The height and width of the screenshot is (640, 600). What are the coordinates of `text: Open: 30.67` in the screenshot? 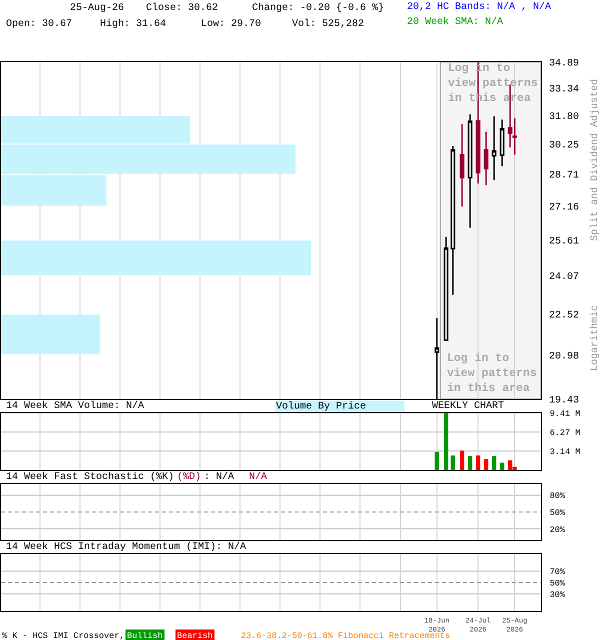 It's located at (39, 24).